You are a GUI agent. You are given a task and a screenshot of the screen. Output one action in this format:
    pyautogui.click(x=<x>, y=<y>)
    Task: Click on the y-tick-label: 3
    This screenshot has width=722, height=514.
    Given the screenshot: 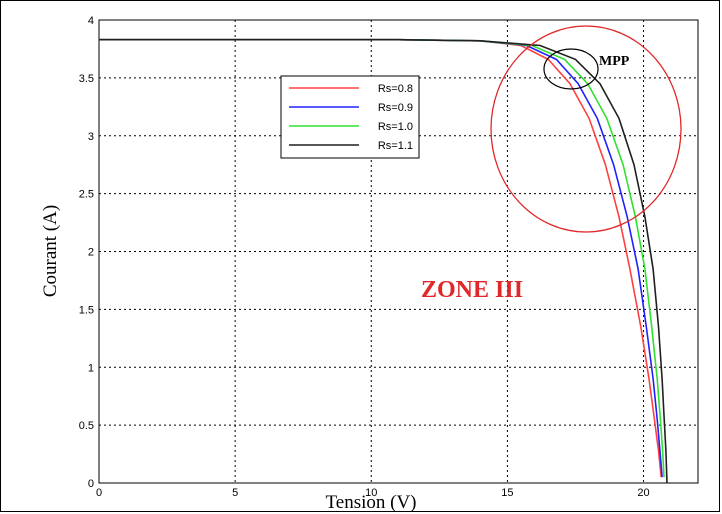 What is the action you would take?
    pyautogui.click(x=91, y=137)
    